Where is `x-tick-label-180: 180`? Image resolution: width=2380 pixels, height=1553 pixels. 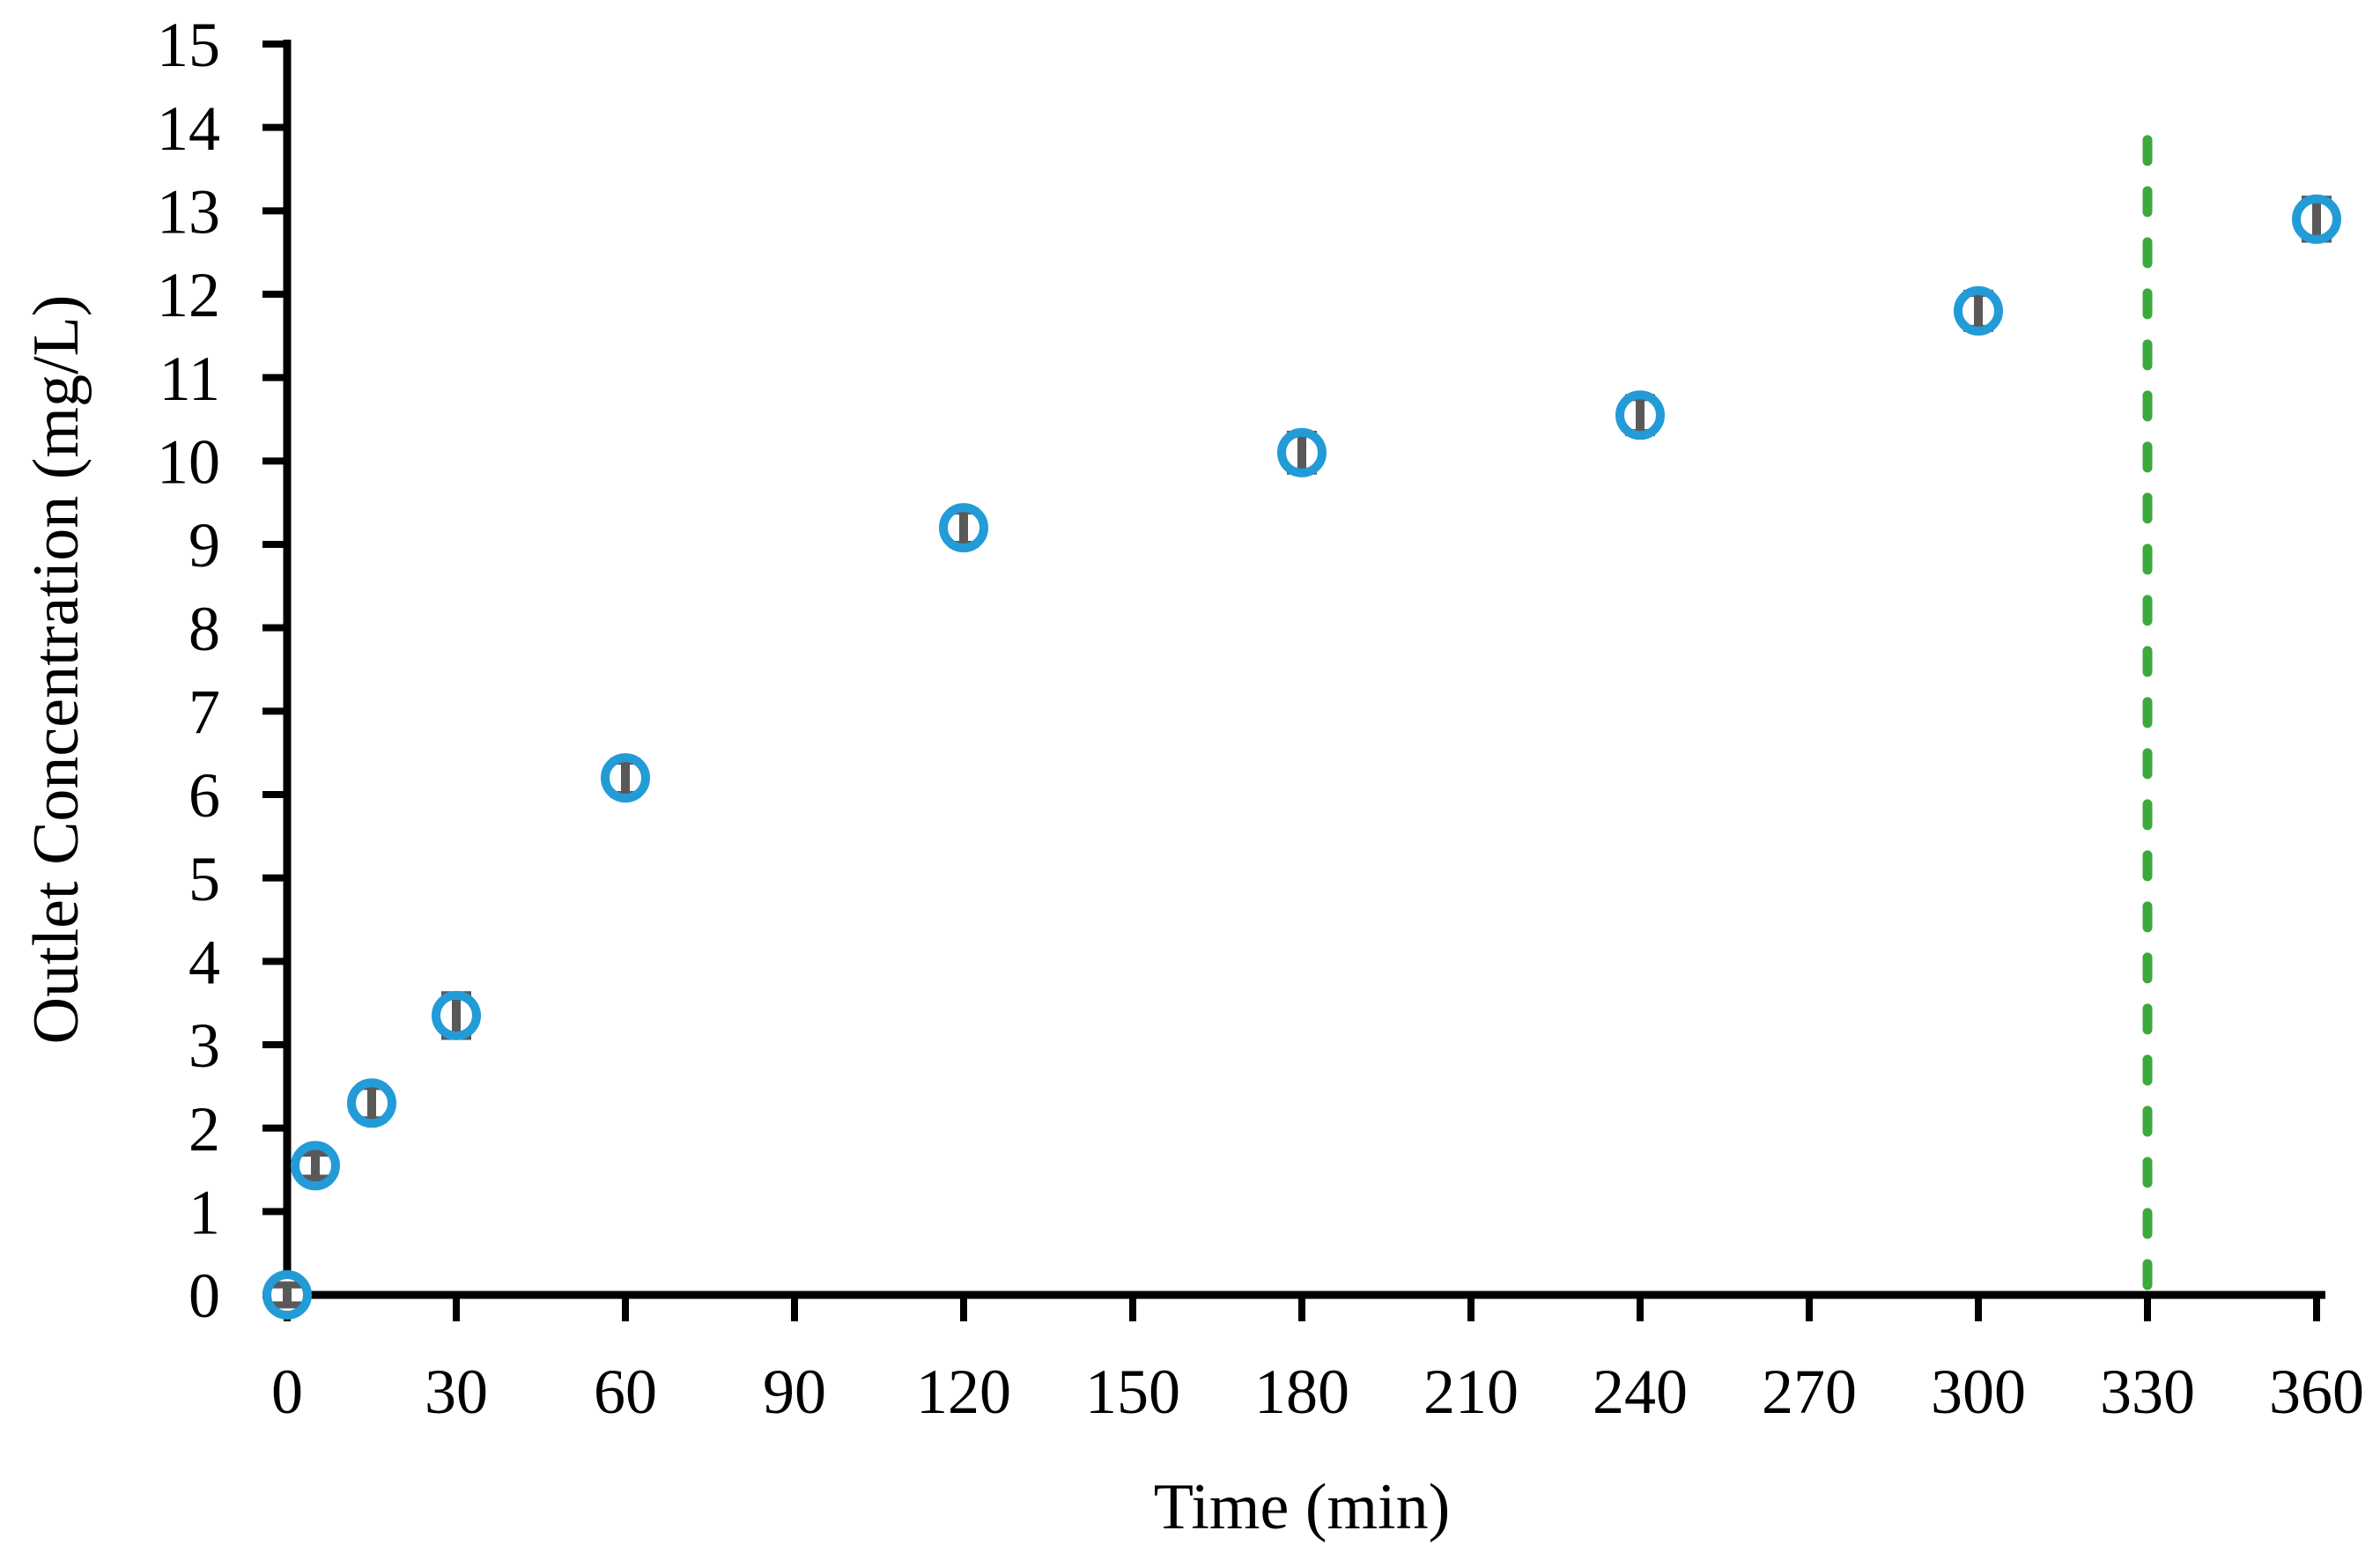 x-tick-label-180: 180 is located at coordinates (1301, 1392).